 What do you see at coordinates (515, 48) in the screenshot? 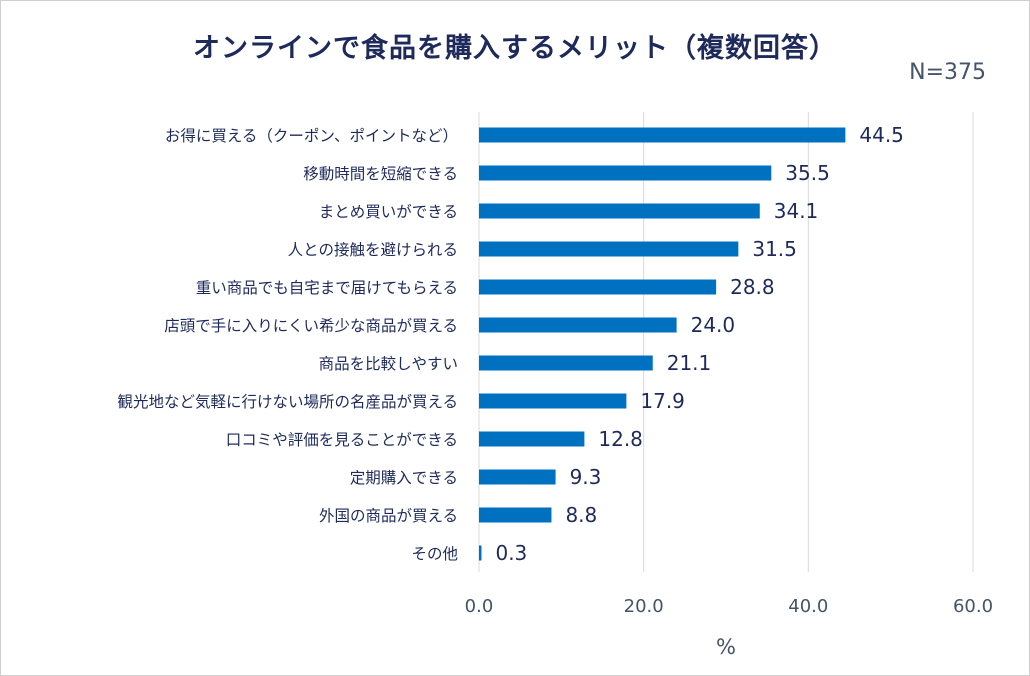
I see `chart-title: オンラインで食品を購入するメリット（複数回答）` at bounding box center [515, 48].